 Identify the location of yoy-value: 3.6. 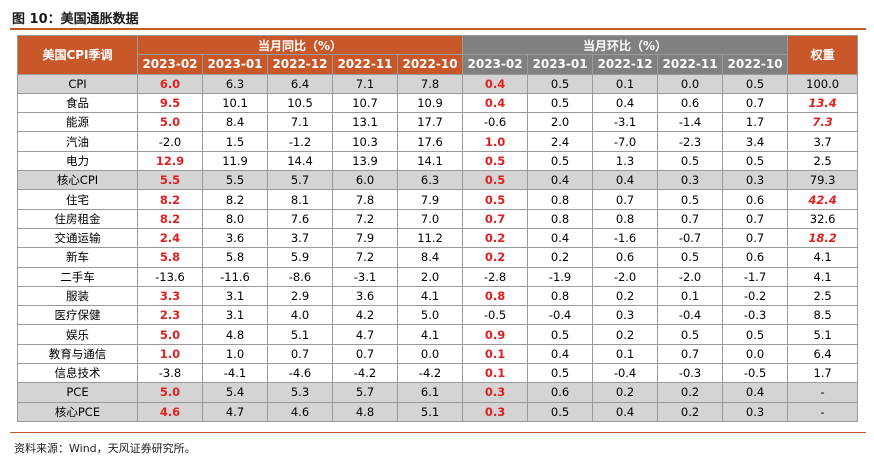
(235, 238).